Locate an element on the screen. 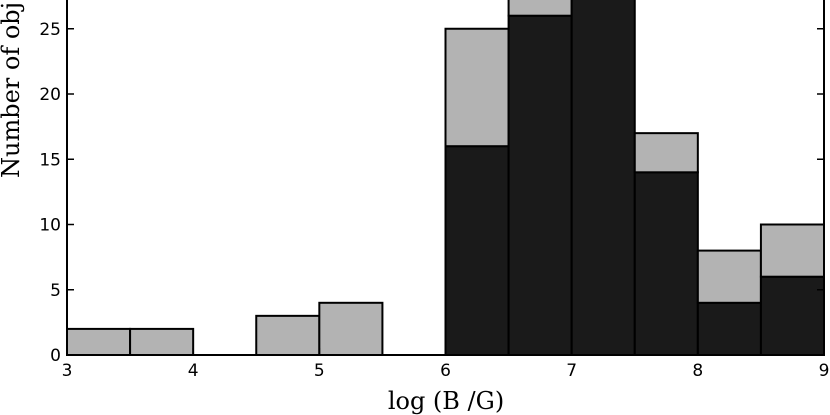 The width and height of the screenshot is (830, 415). y-tick-label: 25 is located at coordinates (50, 30).